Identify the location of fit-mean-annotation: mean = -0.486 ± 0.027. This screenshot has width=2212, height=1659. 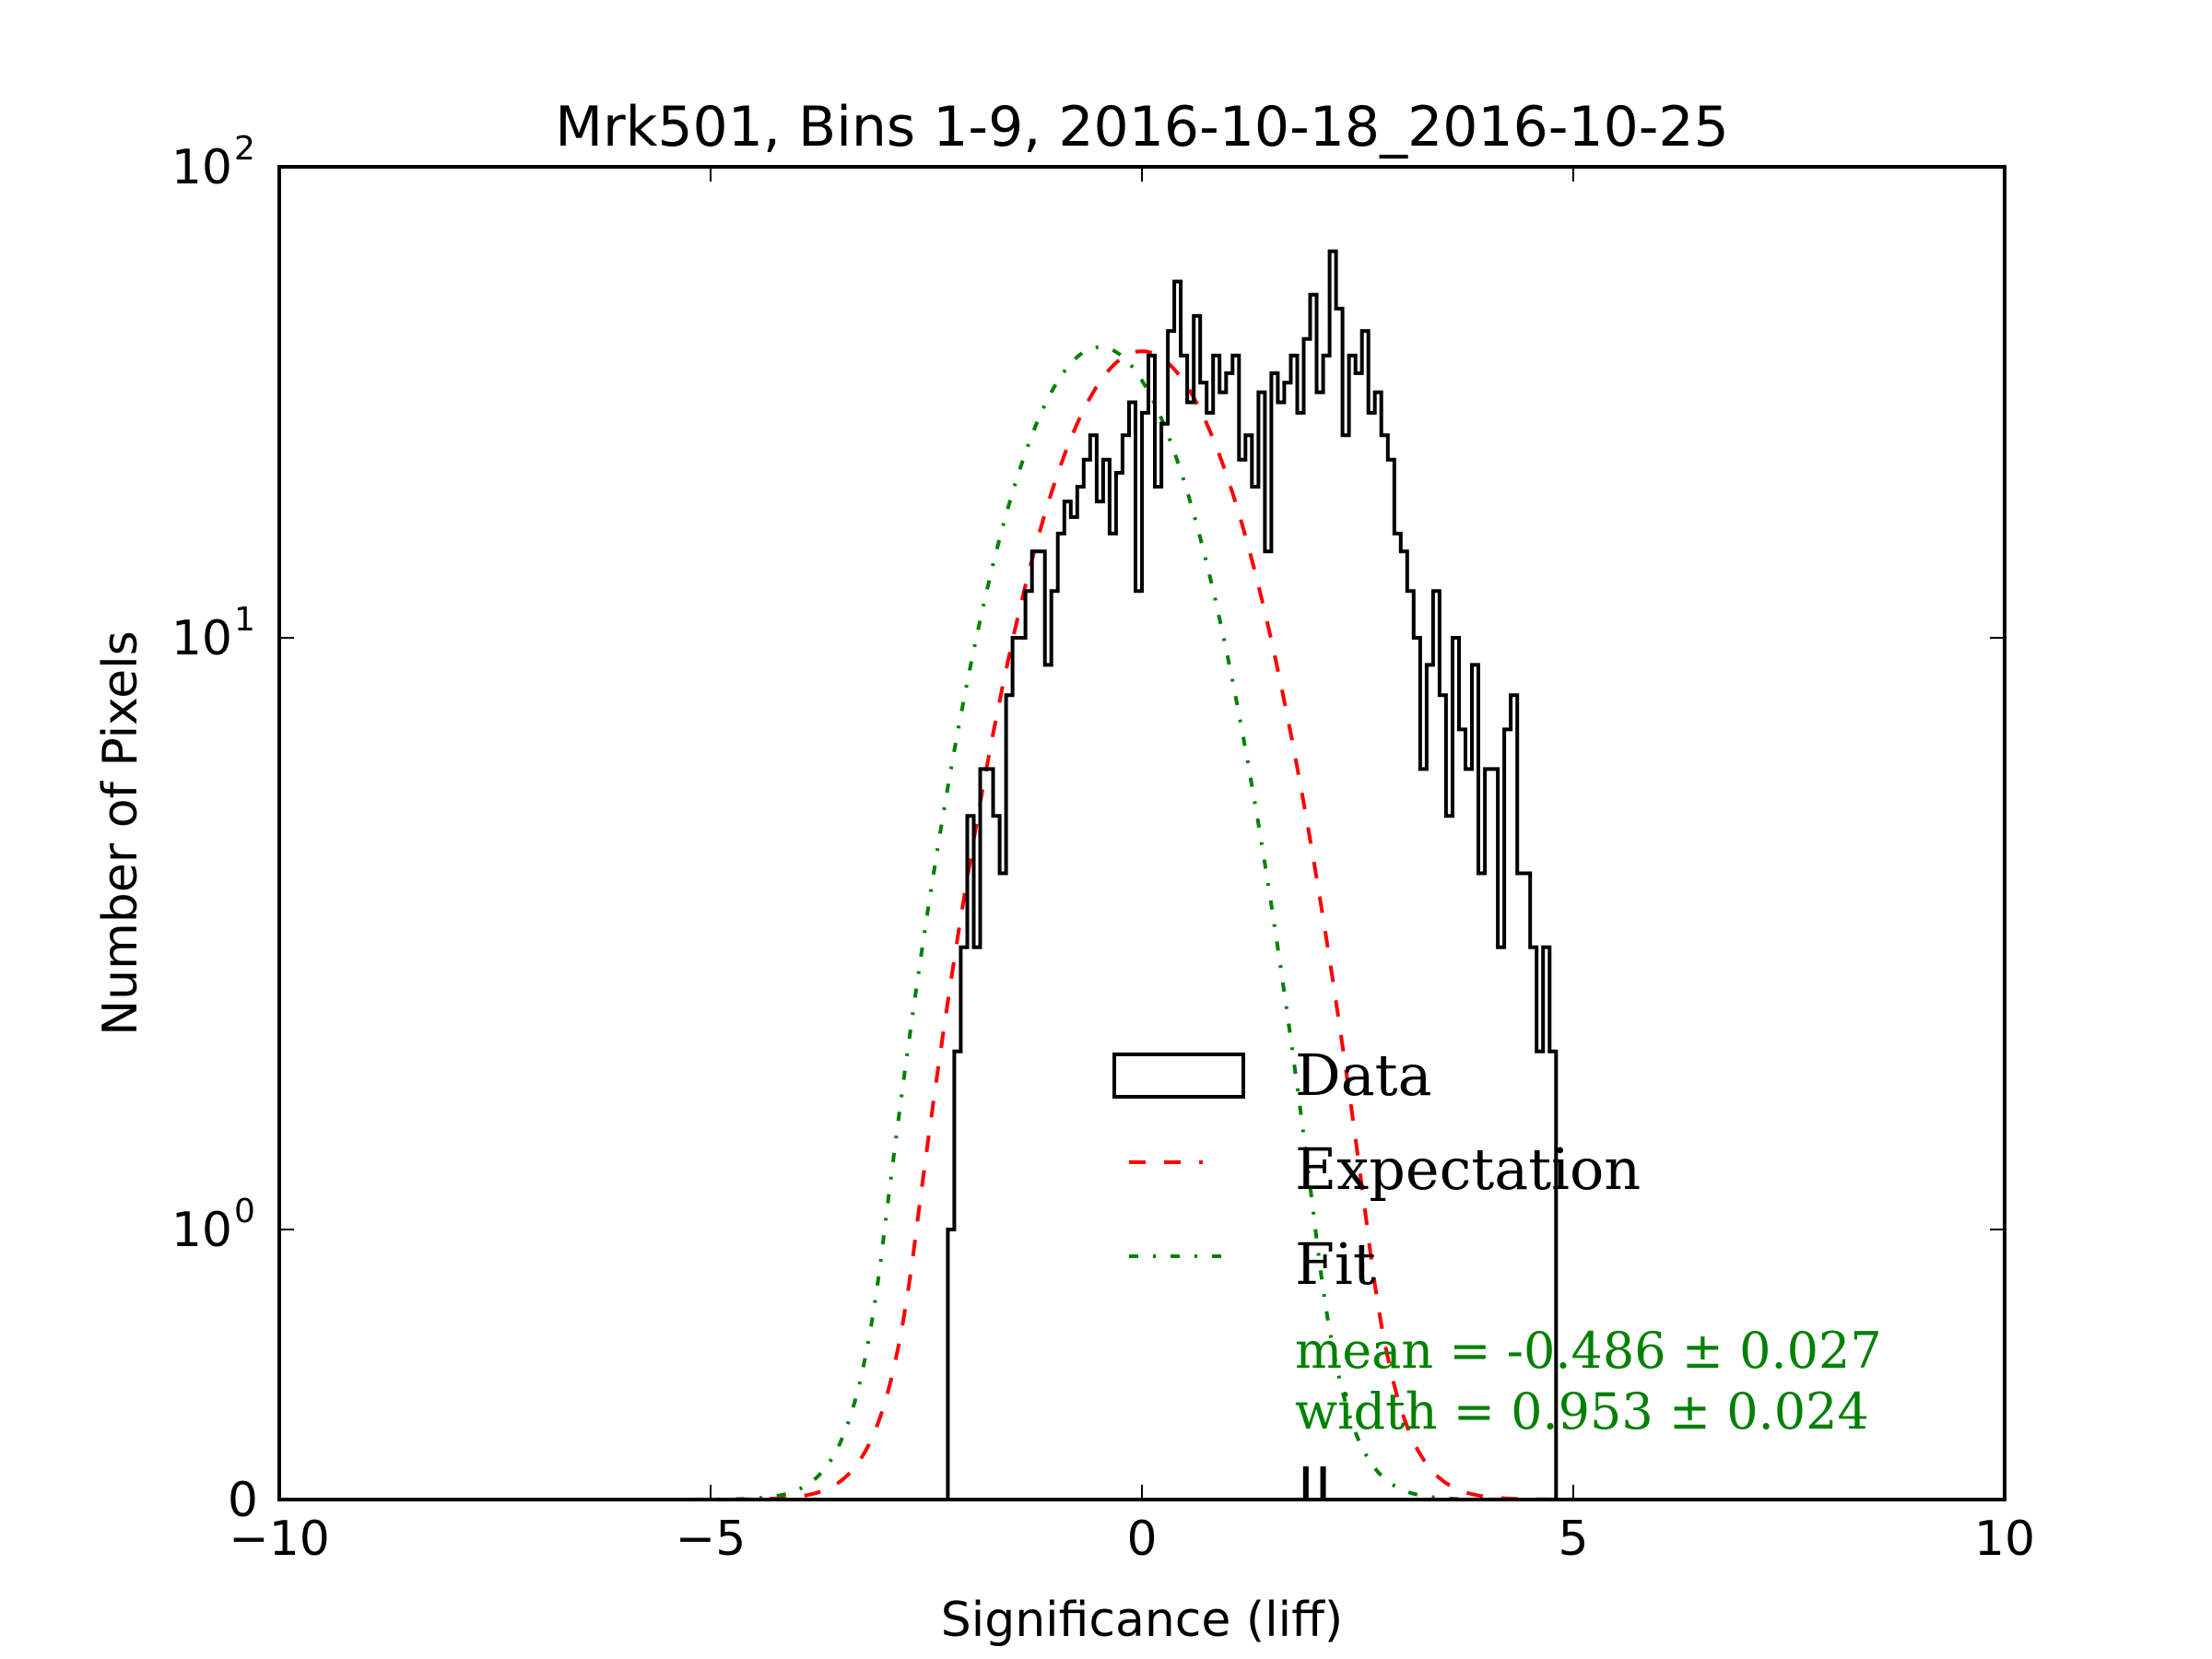
(1588, 1351).